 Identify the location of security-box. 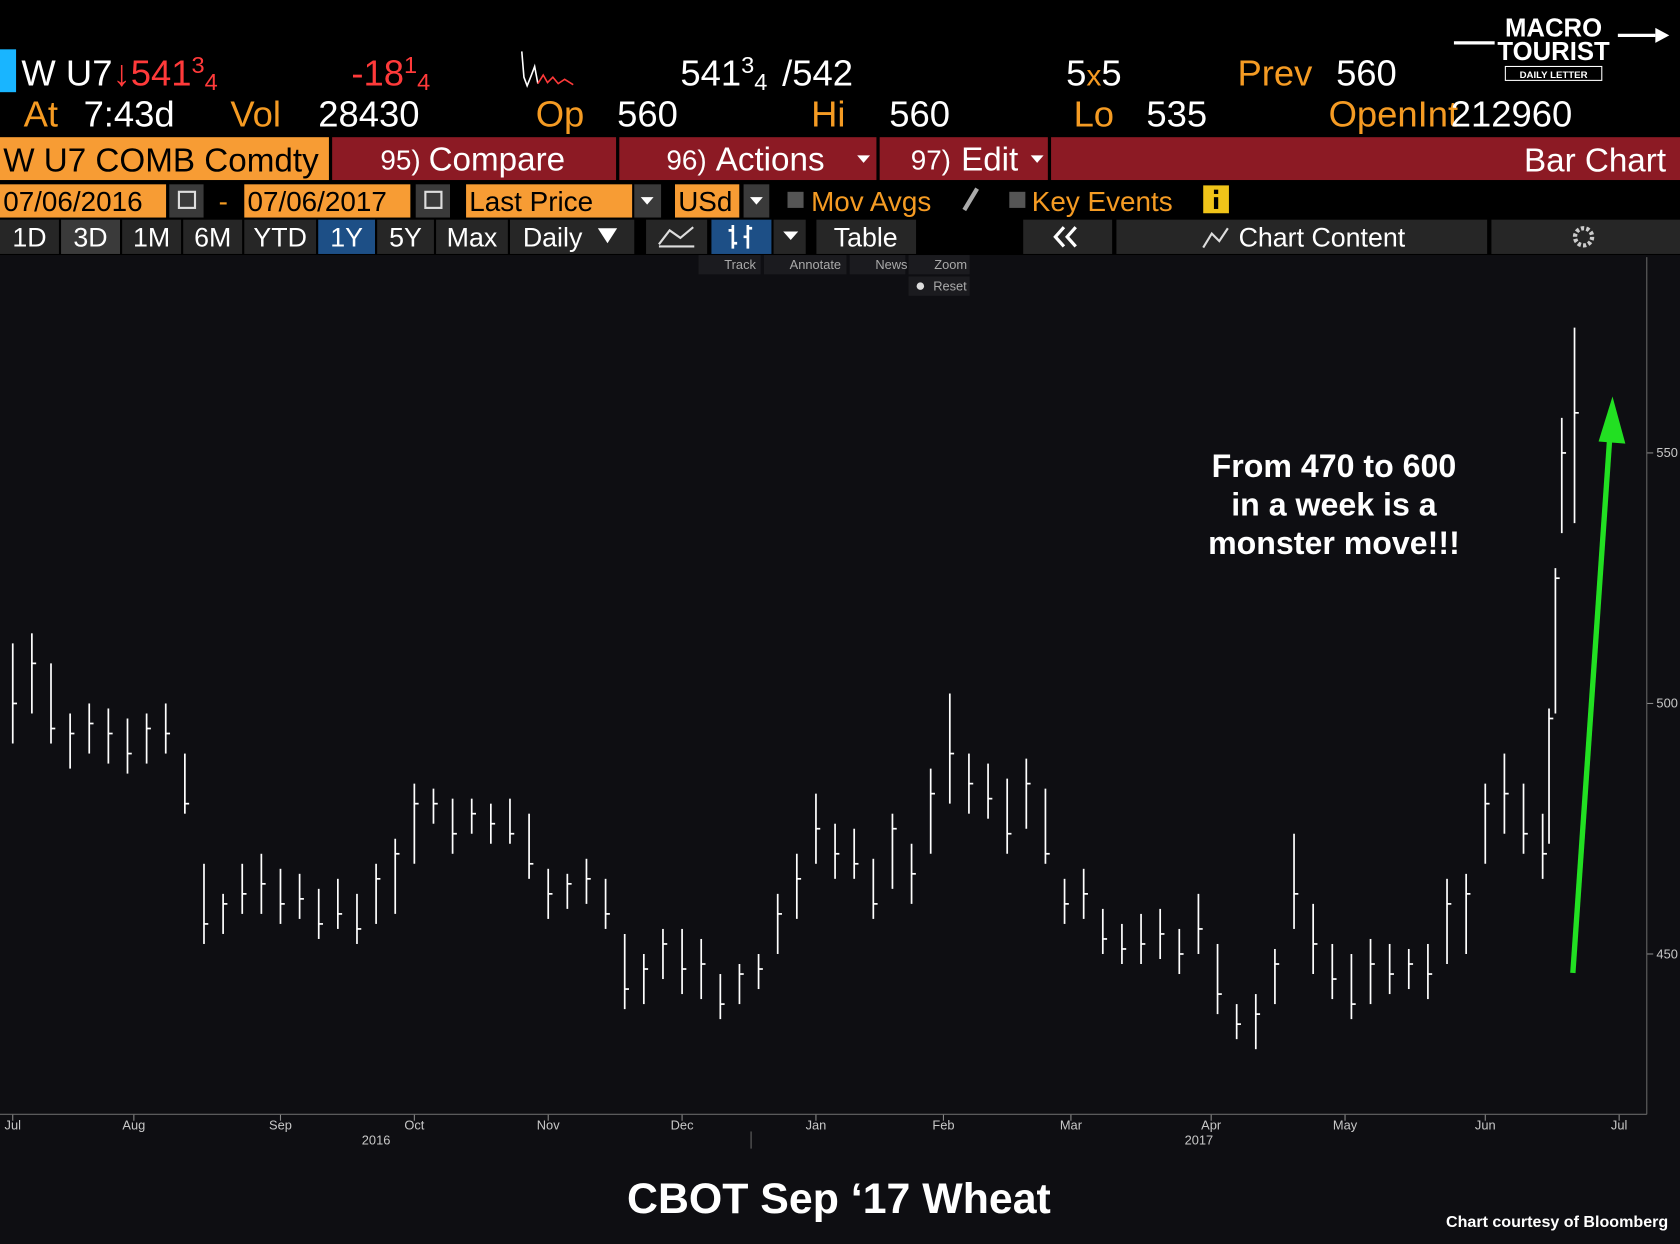
(164, 159).